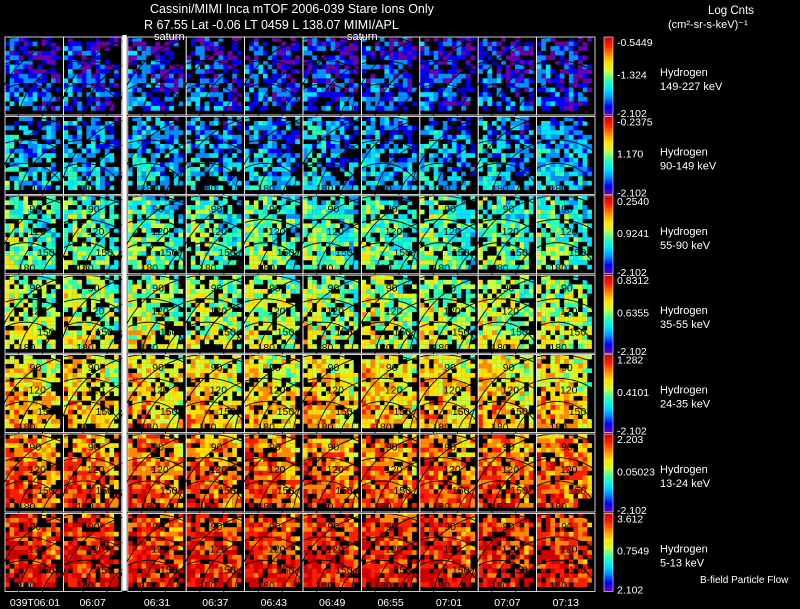 This screenshot has height=609, width=800. What do you see at coordinates (557, 260) in the screenshot?
I see `contour-arc` at bounding box center [557, 260].